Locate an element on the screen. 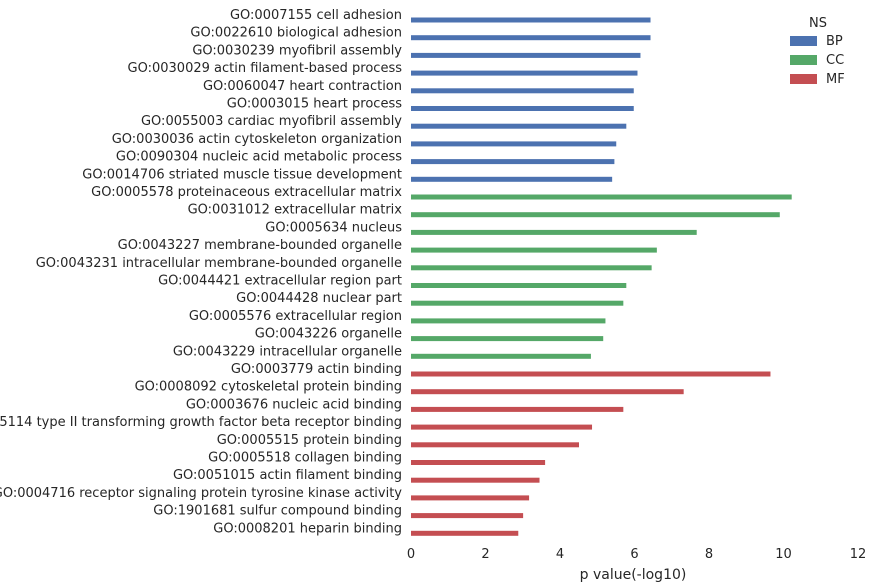 Image resolution: width=871 pixels, height=587 pixels. x-tick-label: 0 is located at coordinates (411, 554).